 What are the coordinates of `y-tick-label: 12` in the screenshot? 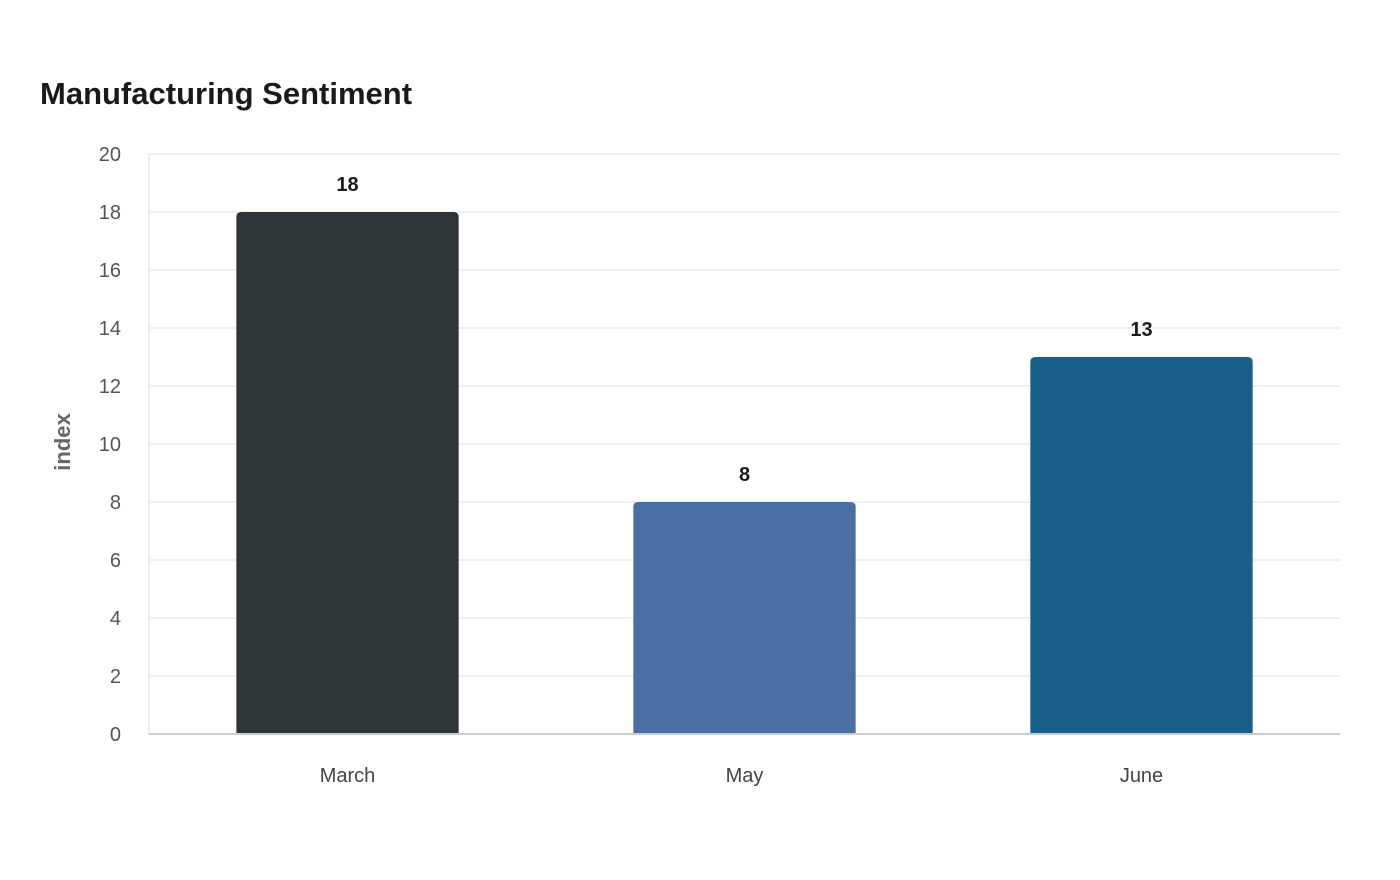 It's located at (110, 387).